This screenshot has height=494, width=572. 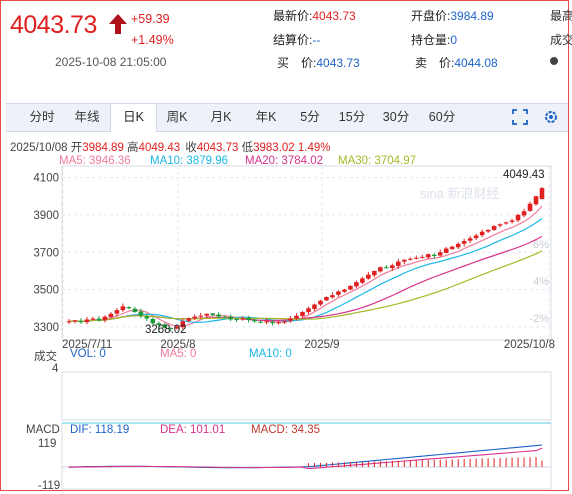 I want to click on change-percent: +1.49%, so click(x=152, y=40).